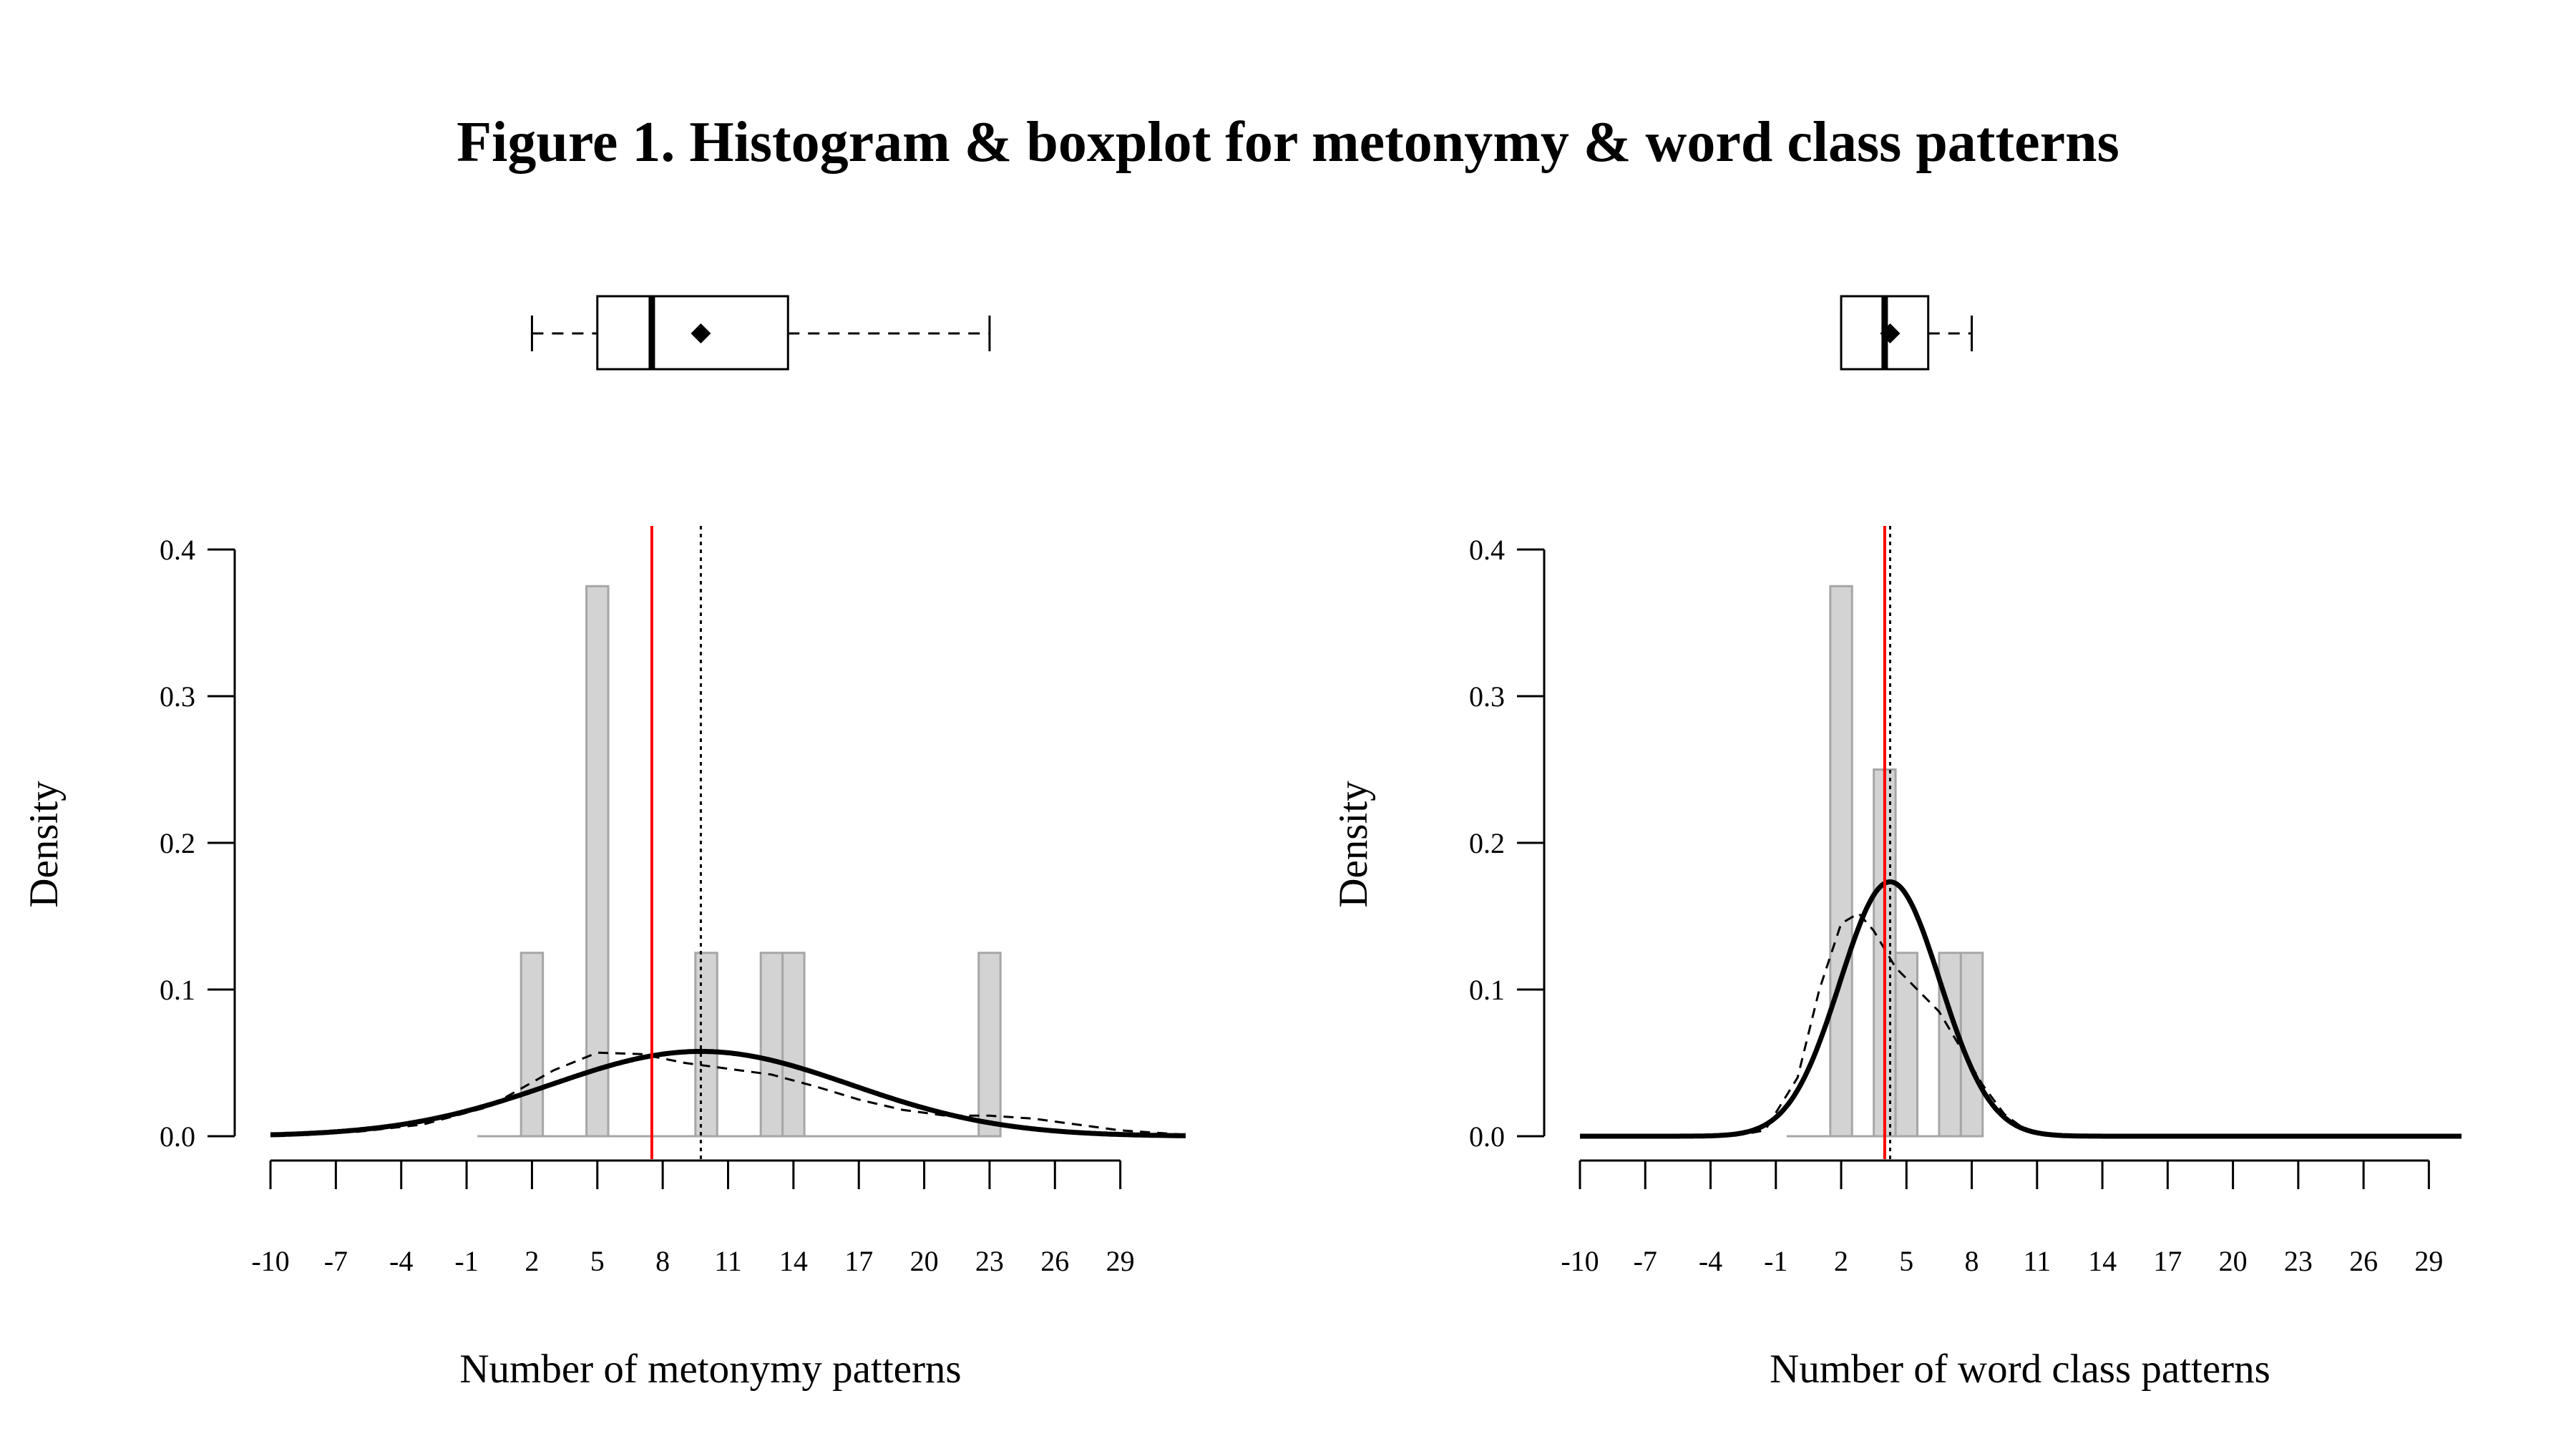 The height and width of the screenshot is (1431, 2576). Describe the element at coordinates (1887, 843) in the screenshot. I see `word-class-reference-lines` at that location.